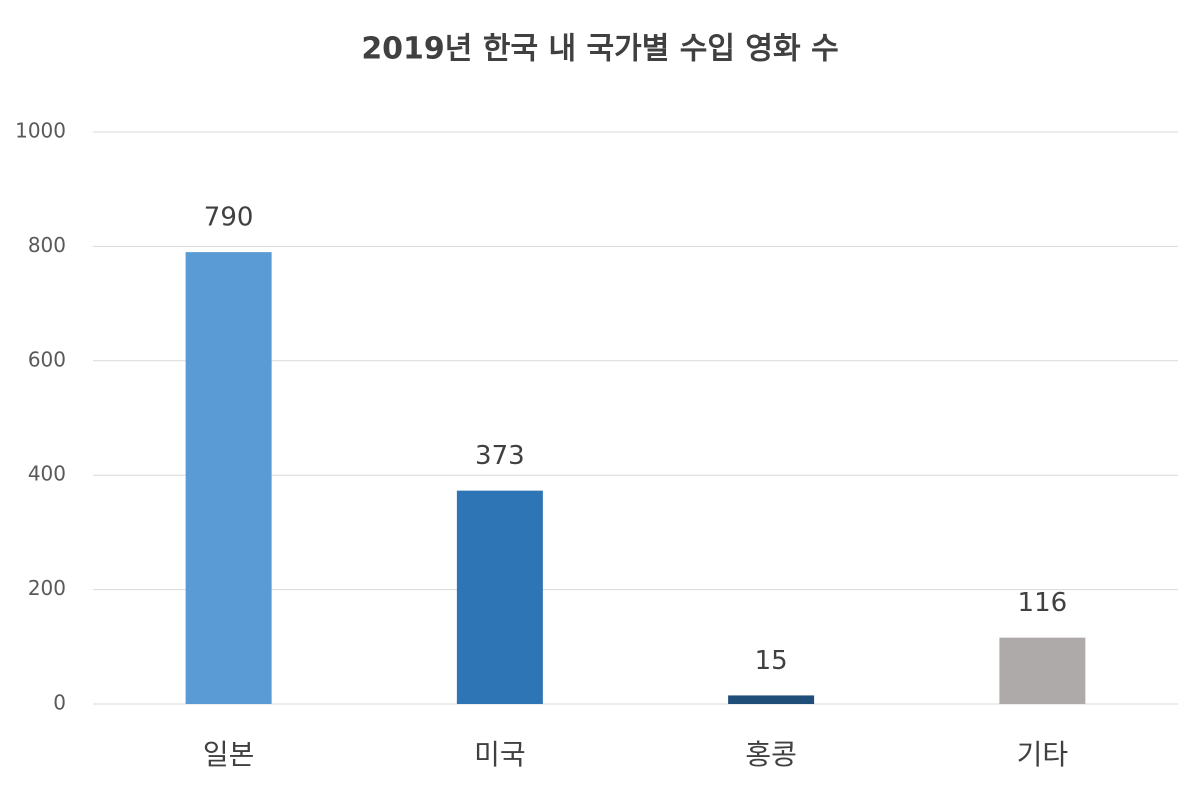 Image resolution: width=1200 pixels, height=794 pixels. Describe the element at coordinates (1043, 603) in the screenshot. I see `data-label: 116` at that location.